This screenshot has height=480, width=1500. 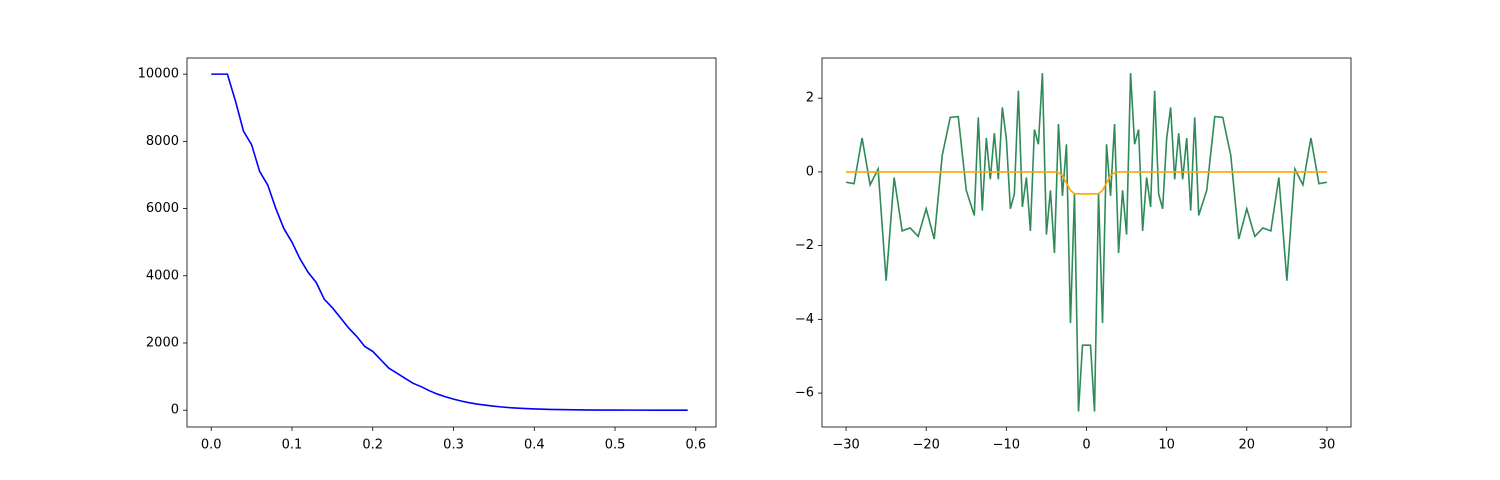 What do you see at coordinates (158, 74) in the screenshot?
I see `y-tick-label: 10000` at bounding box center [158, 74].